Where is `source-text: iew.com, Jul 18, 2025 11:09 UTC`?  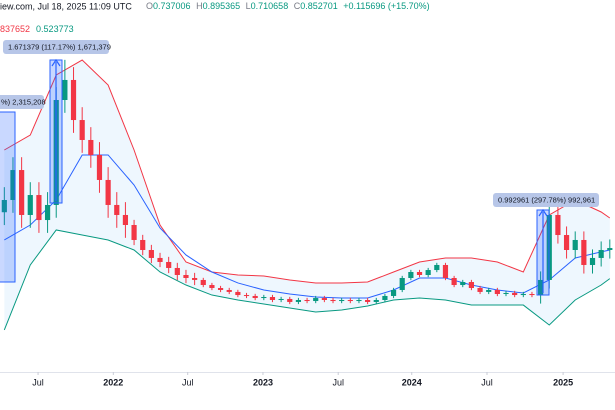 source-text: iew.com, Jul 18, 2025 11:09 UTC is located at coordinates (66, 6).